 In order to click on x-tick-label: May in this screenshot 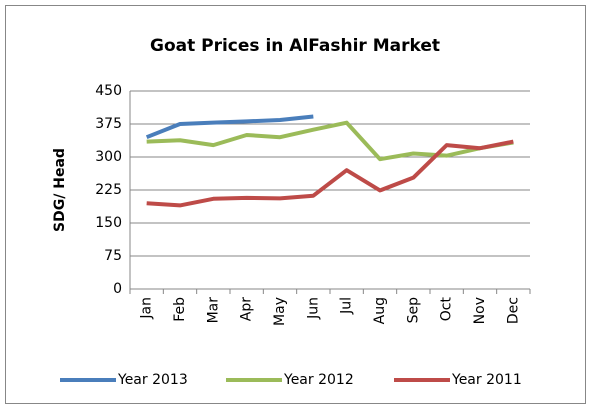, I will do `click(280, 311)`.